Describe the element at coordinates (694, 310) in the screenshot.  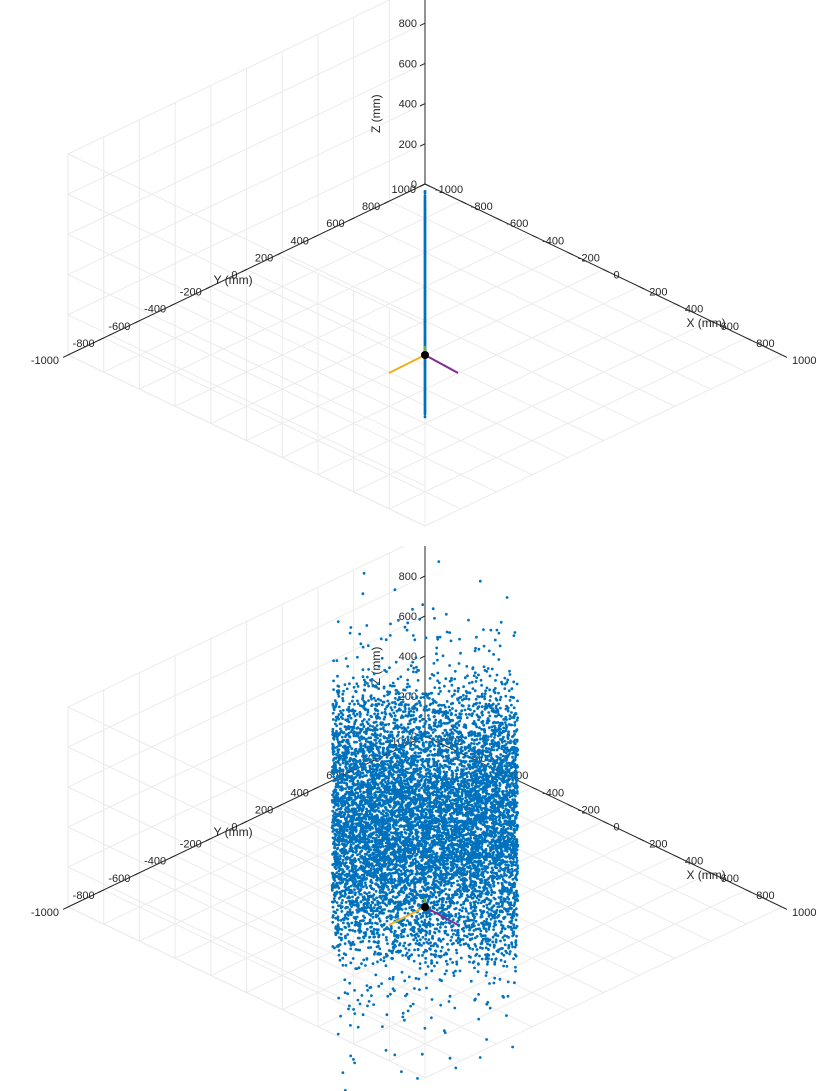
I see `x-tick-label: 400` at that location.